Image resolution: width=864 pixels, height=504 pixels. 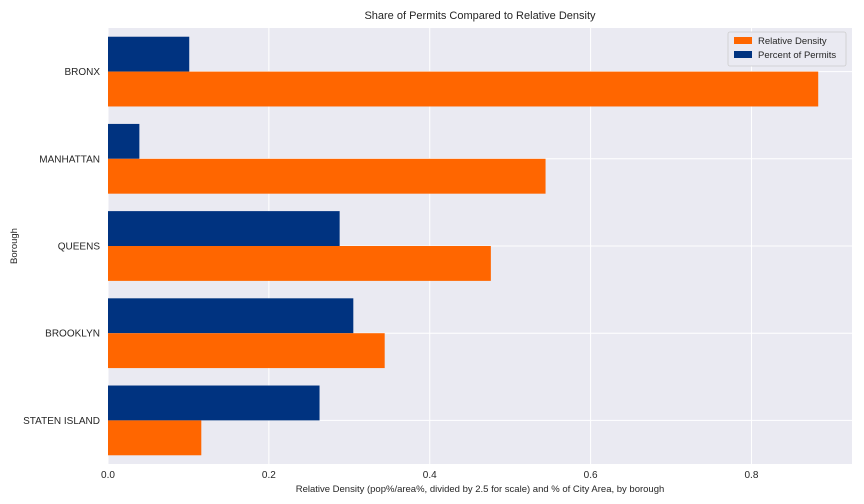 I want to click on bar-relative-density-brooklyn, so click(x=246, y=351).